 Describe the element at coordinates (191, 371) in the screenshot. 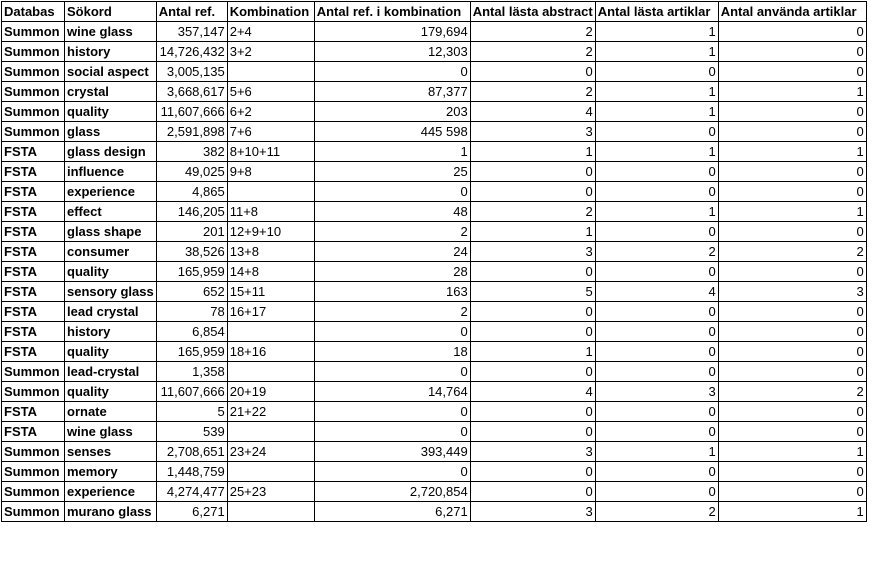

I see `cell-antal-ref: 1,358` at that location.